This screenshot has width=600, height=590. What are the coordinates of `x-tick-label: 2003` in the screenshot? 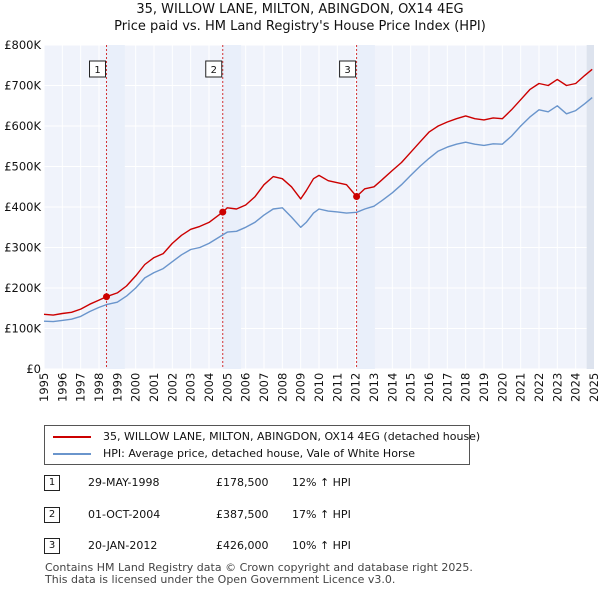 It's located at (191, 387).